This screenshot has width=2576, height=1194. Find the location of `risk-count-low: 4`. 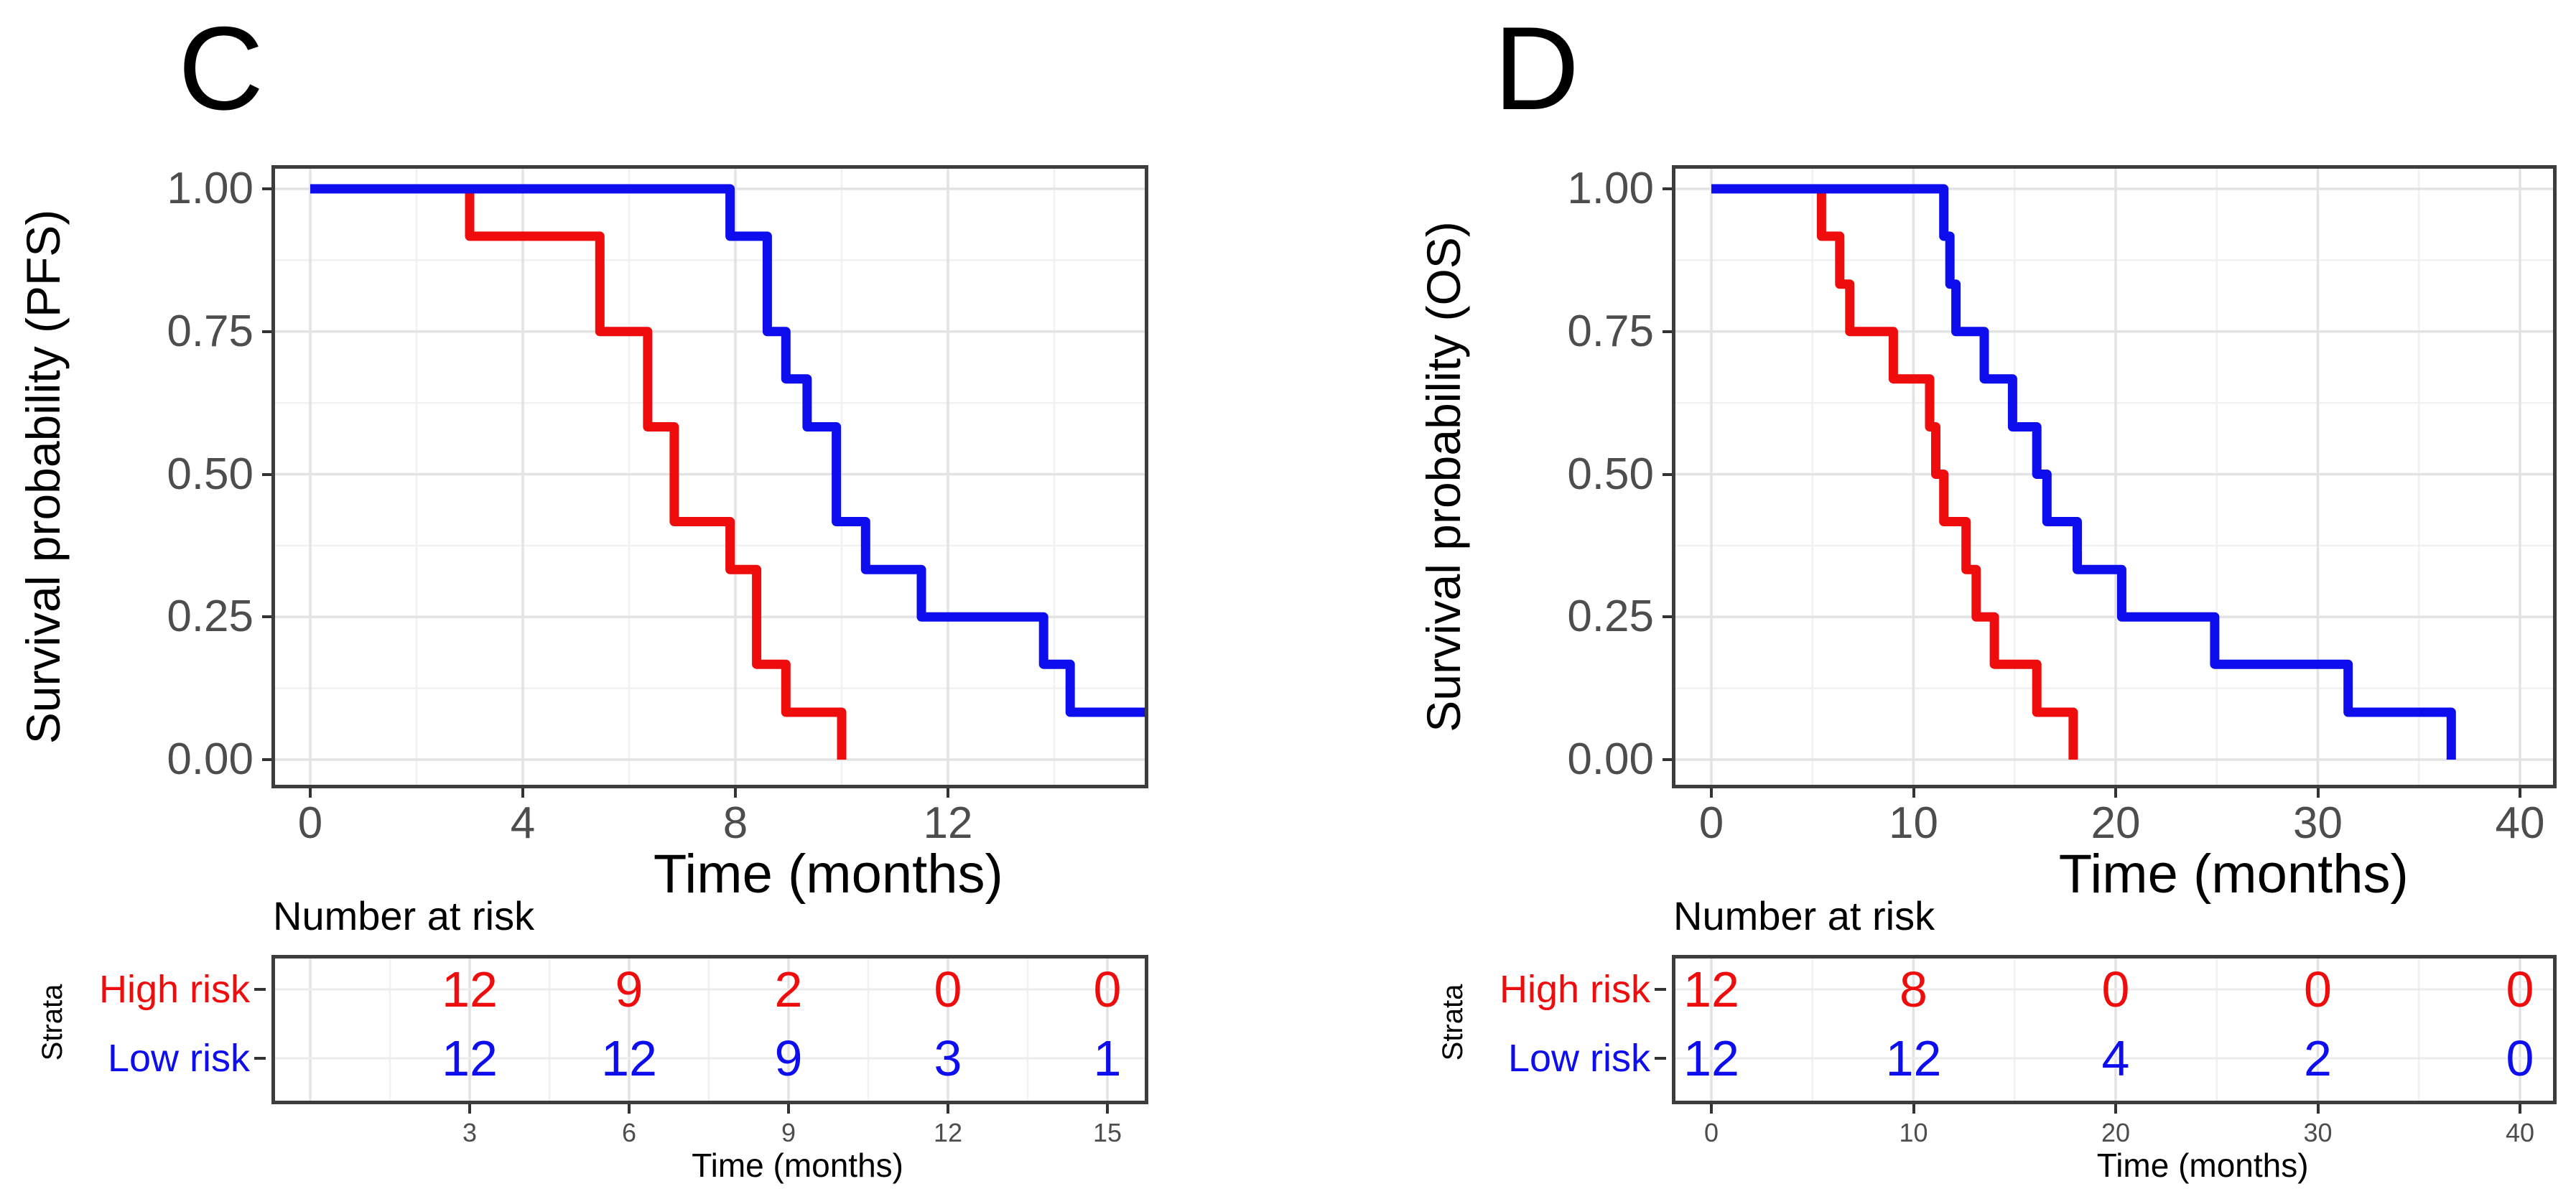

risk-count-low: 4 is located at coordinates (2115, 1058).